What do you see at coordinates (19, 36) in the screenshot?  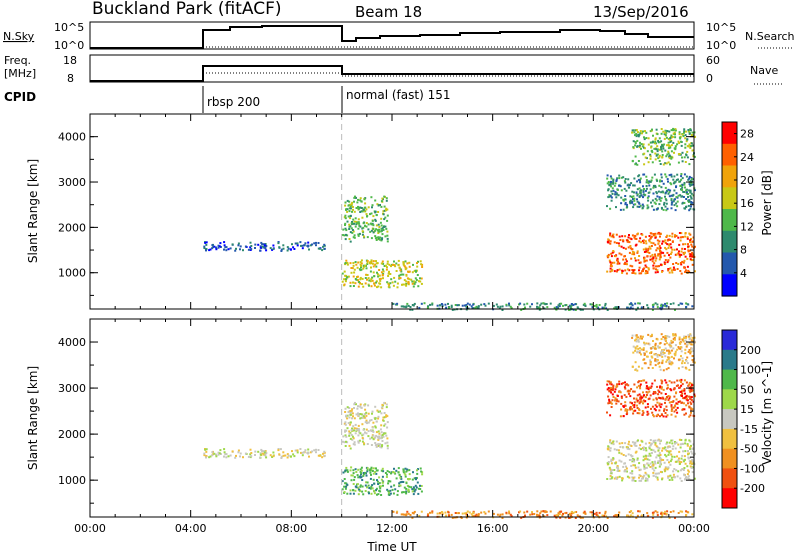 I see `nsky-label: N.Sky` at bounding box center [19, 36].